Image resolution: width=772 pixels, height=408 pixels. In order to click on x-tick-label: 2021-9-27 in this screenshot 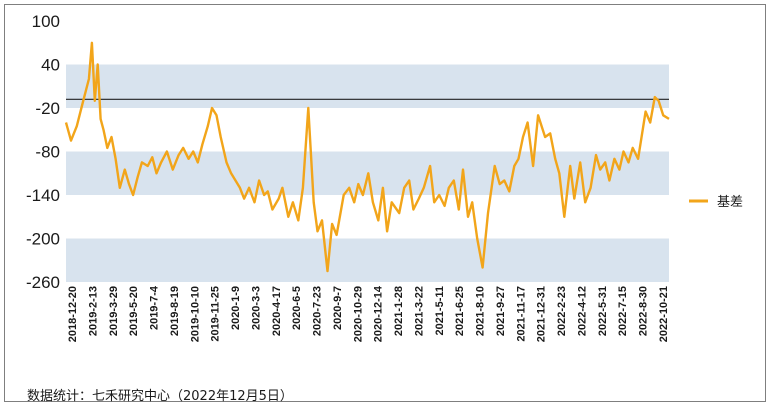, I will do `click(501, 311)`.